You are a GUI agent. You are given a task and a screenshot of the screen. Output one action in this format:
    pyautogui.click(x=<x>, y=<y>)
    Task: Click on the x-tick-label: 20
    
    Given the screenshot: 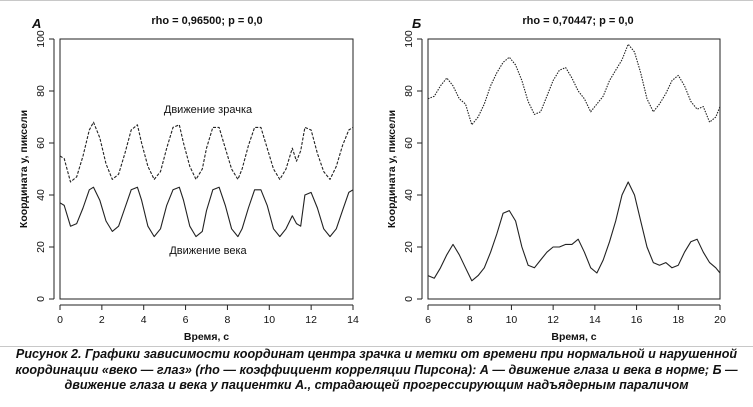 What is the action you would take?
    pyautogui.click(x=720, y=320)
    